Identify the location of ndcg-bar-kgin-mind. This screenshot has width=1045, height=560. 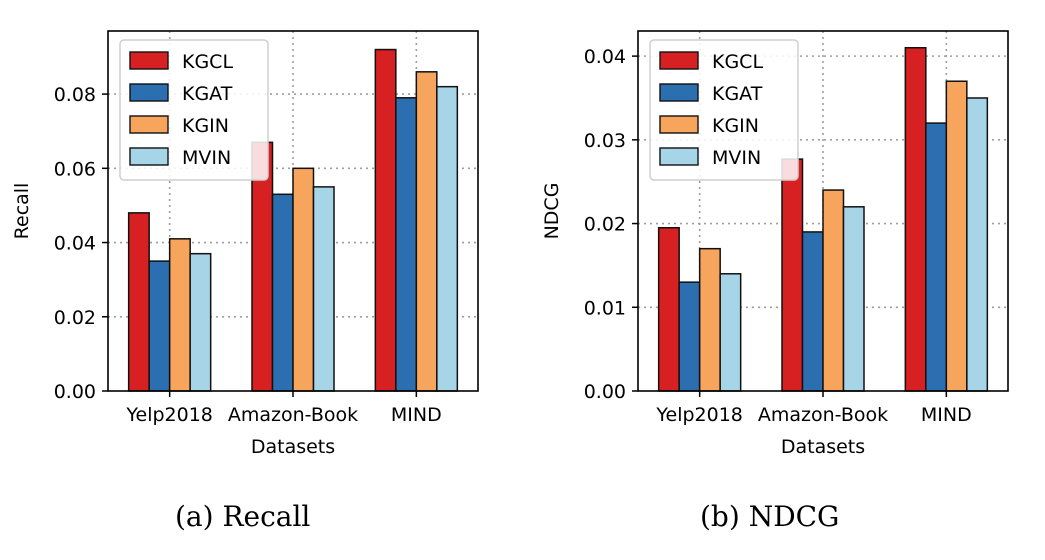
(956, 236).